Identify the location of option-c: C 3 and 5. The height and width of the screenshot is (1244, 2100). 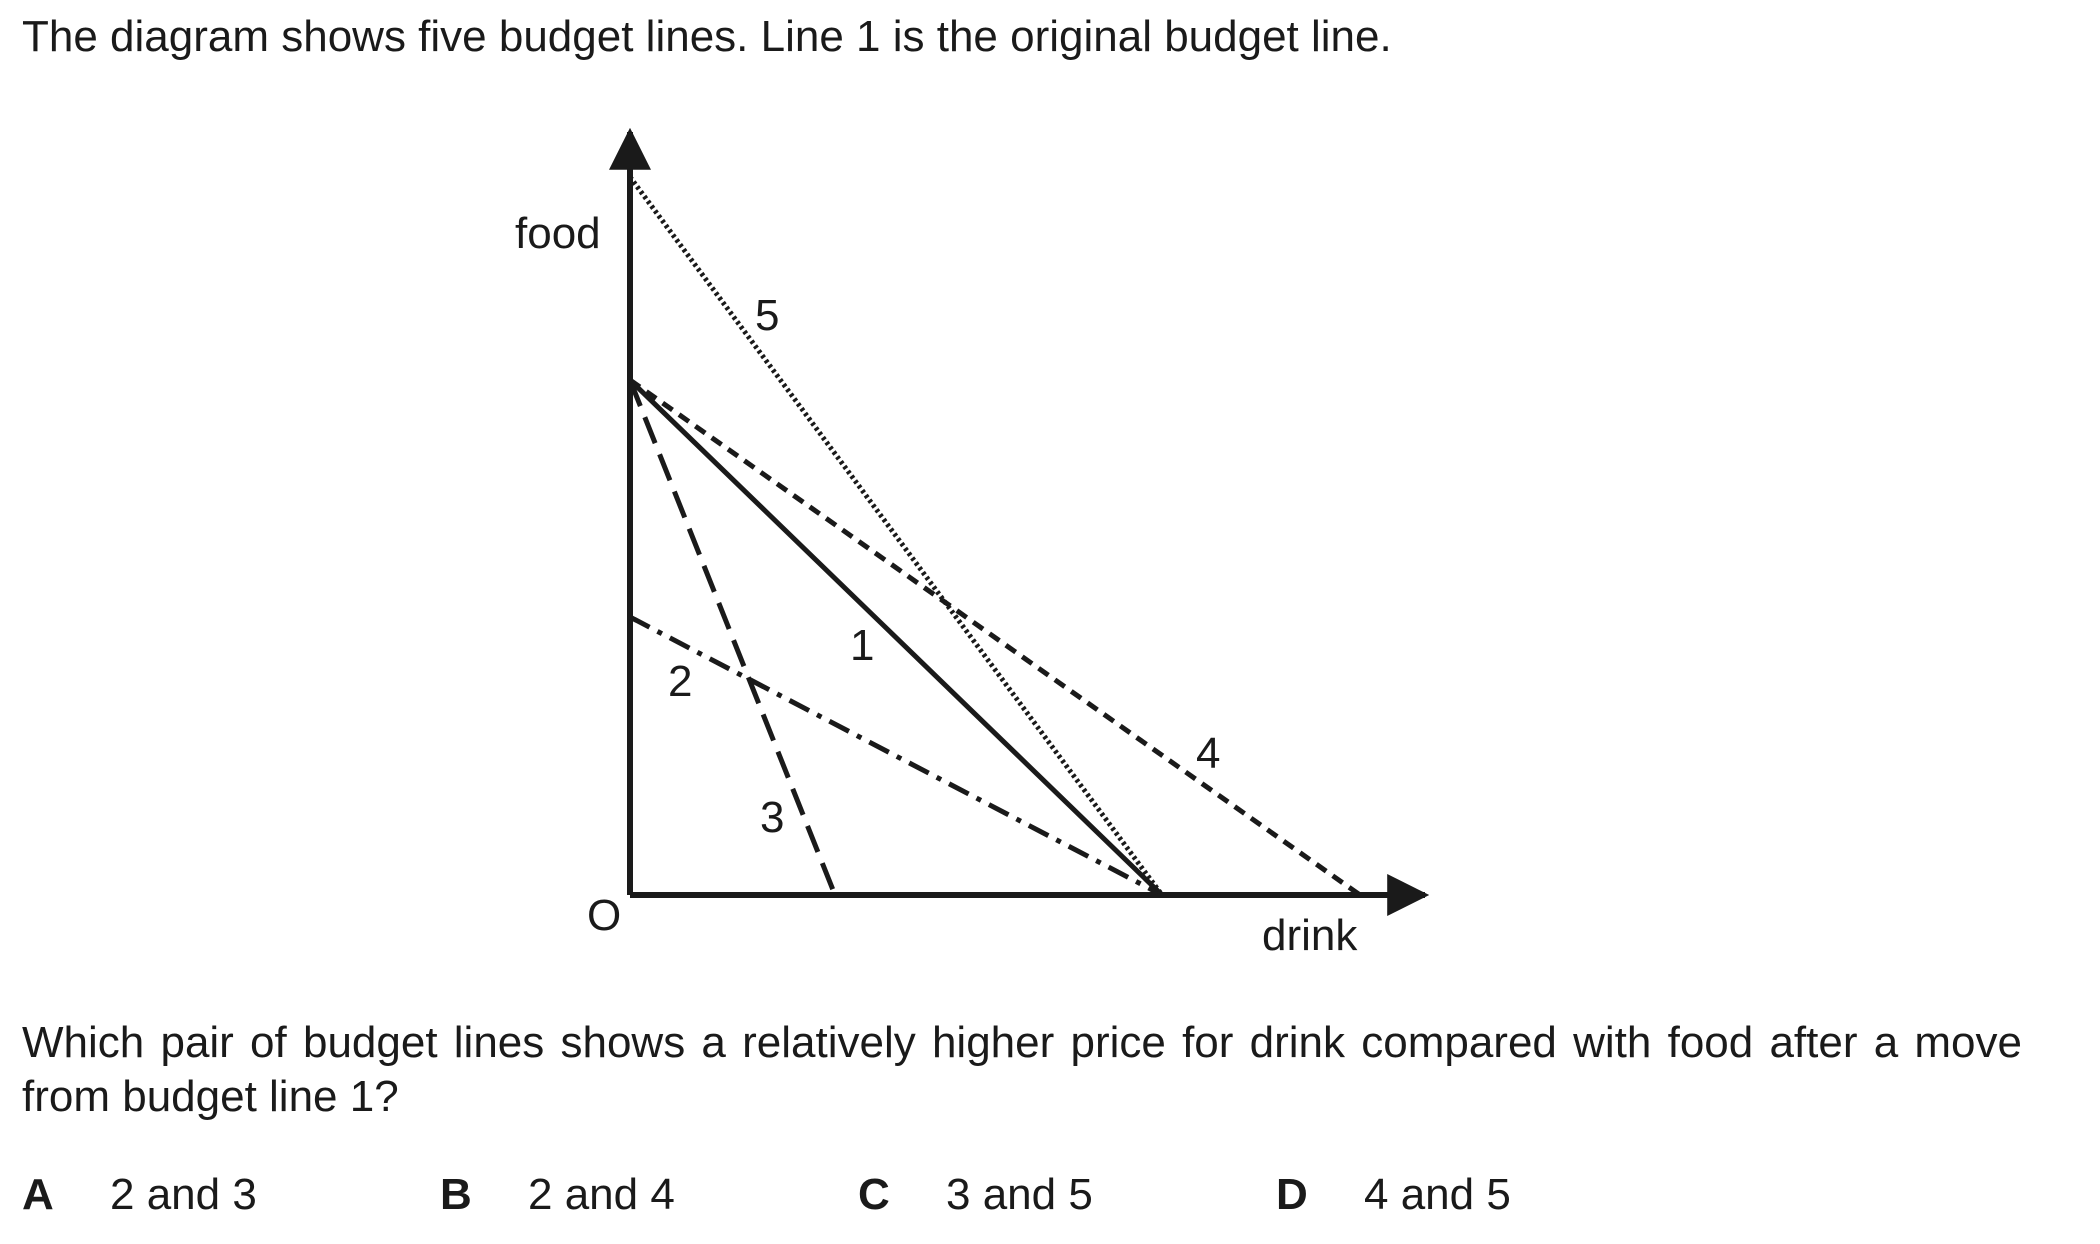
(975, 1195).